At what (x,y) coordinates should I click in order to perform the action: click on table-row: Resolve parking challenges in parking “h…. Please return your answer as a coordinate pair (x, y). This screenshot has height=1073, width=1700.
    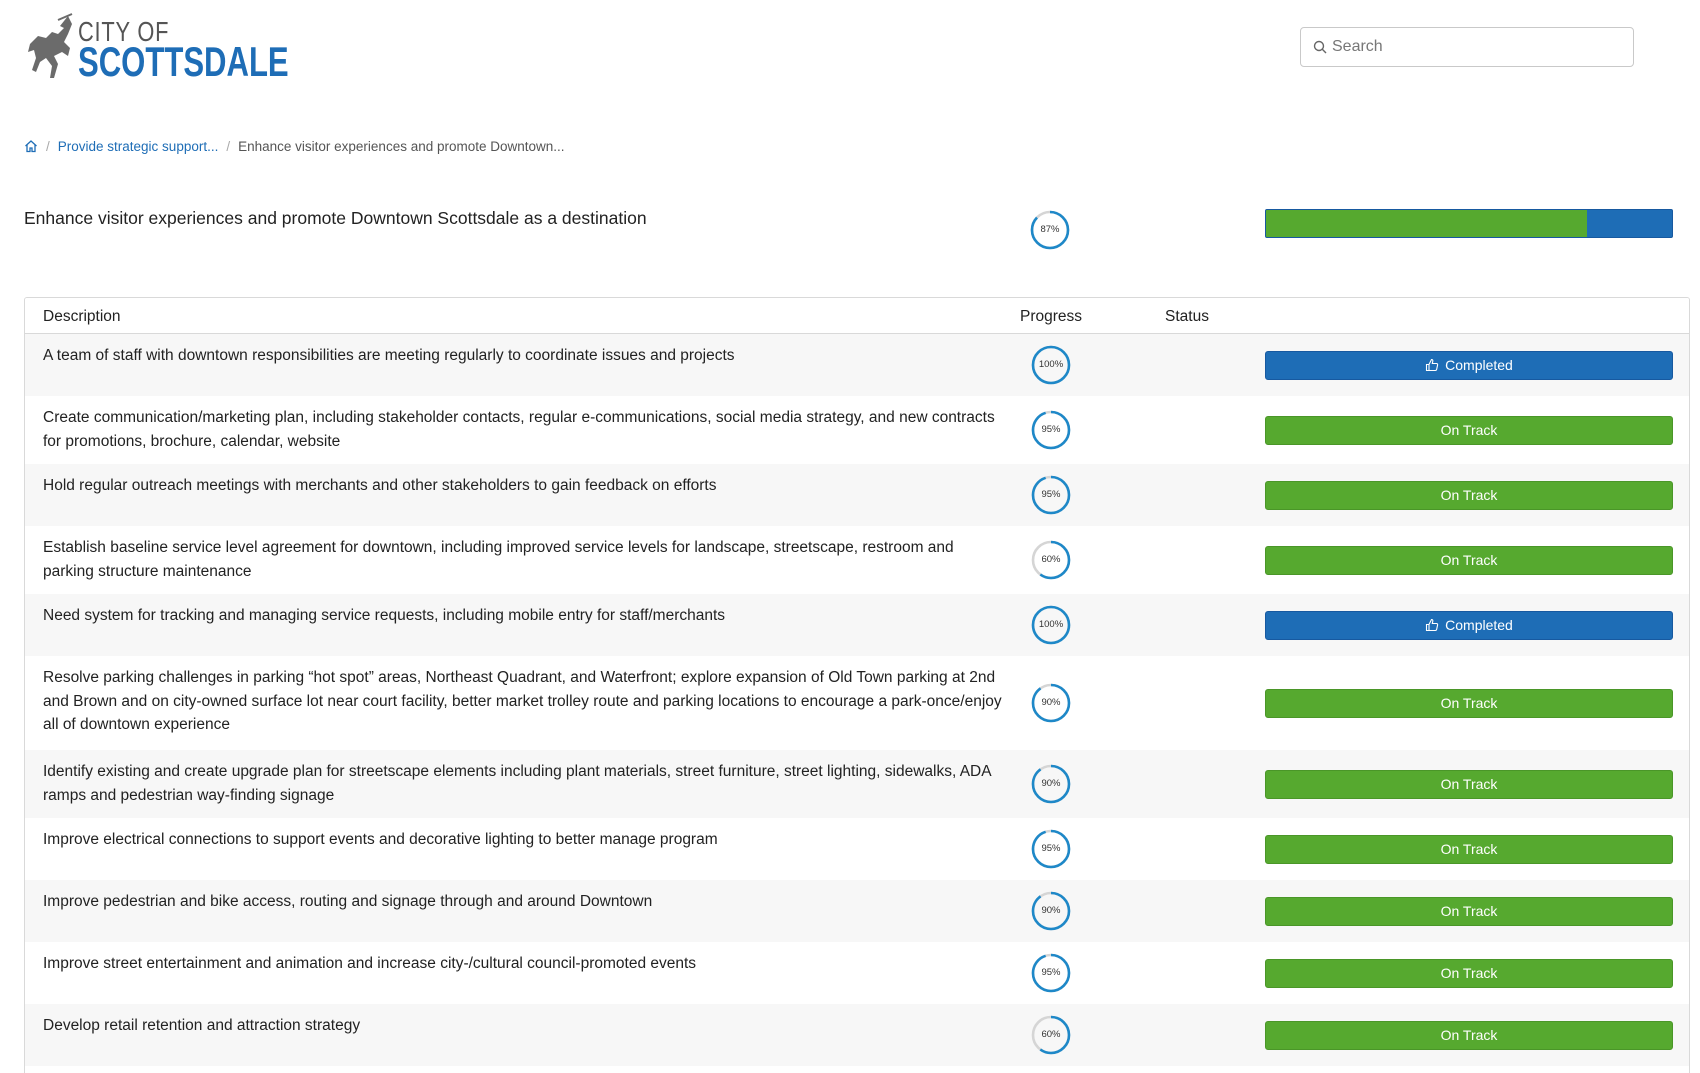
    Looking at the image, I should click on (857, 703).